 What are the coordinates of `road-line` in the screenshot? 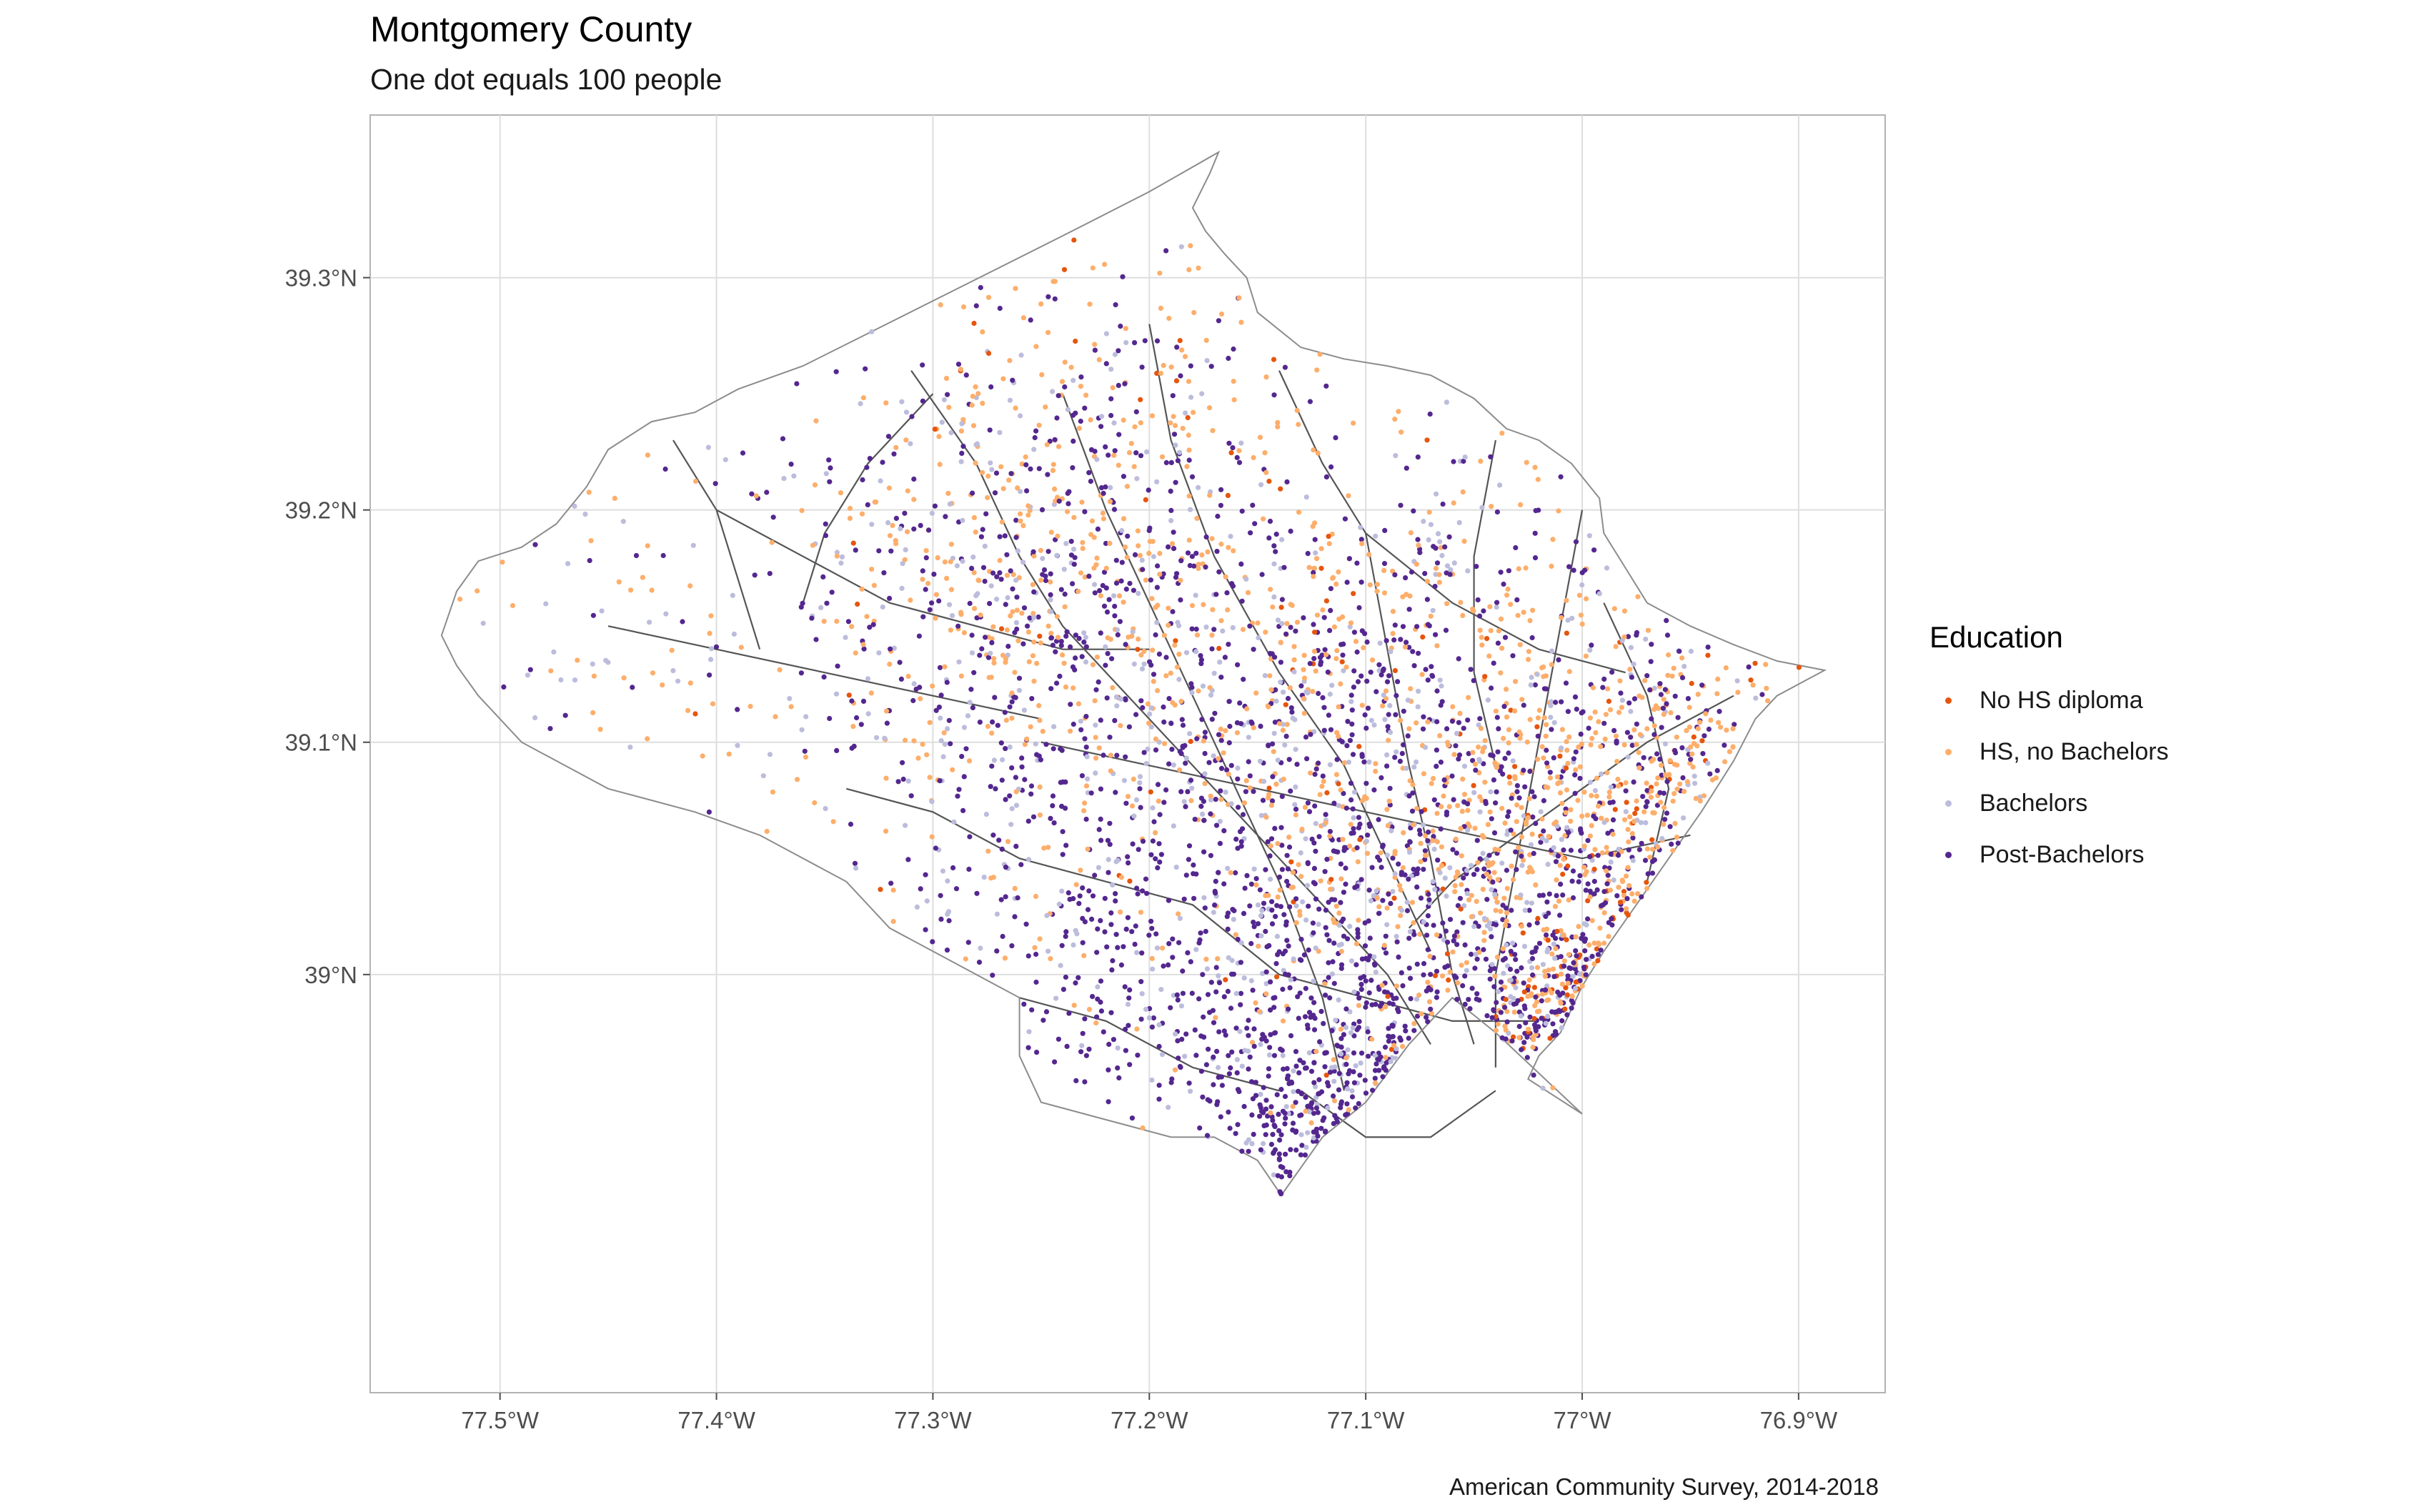 It's located at (716, 545).